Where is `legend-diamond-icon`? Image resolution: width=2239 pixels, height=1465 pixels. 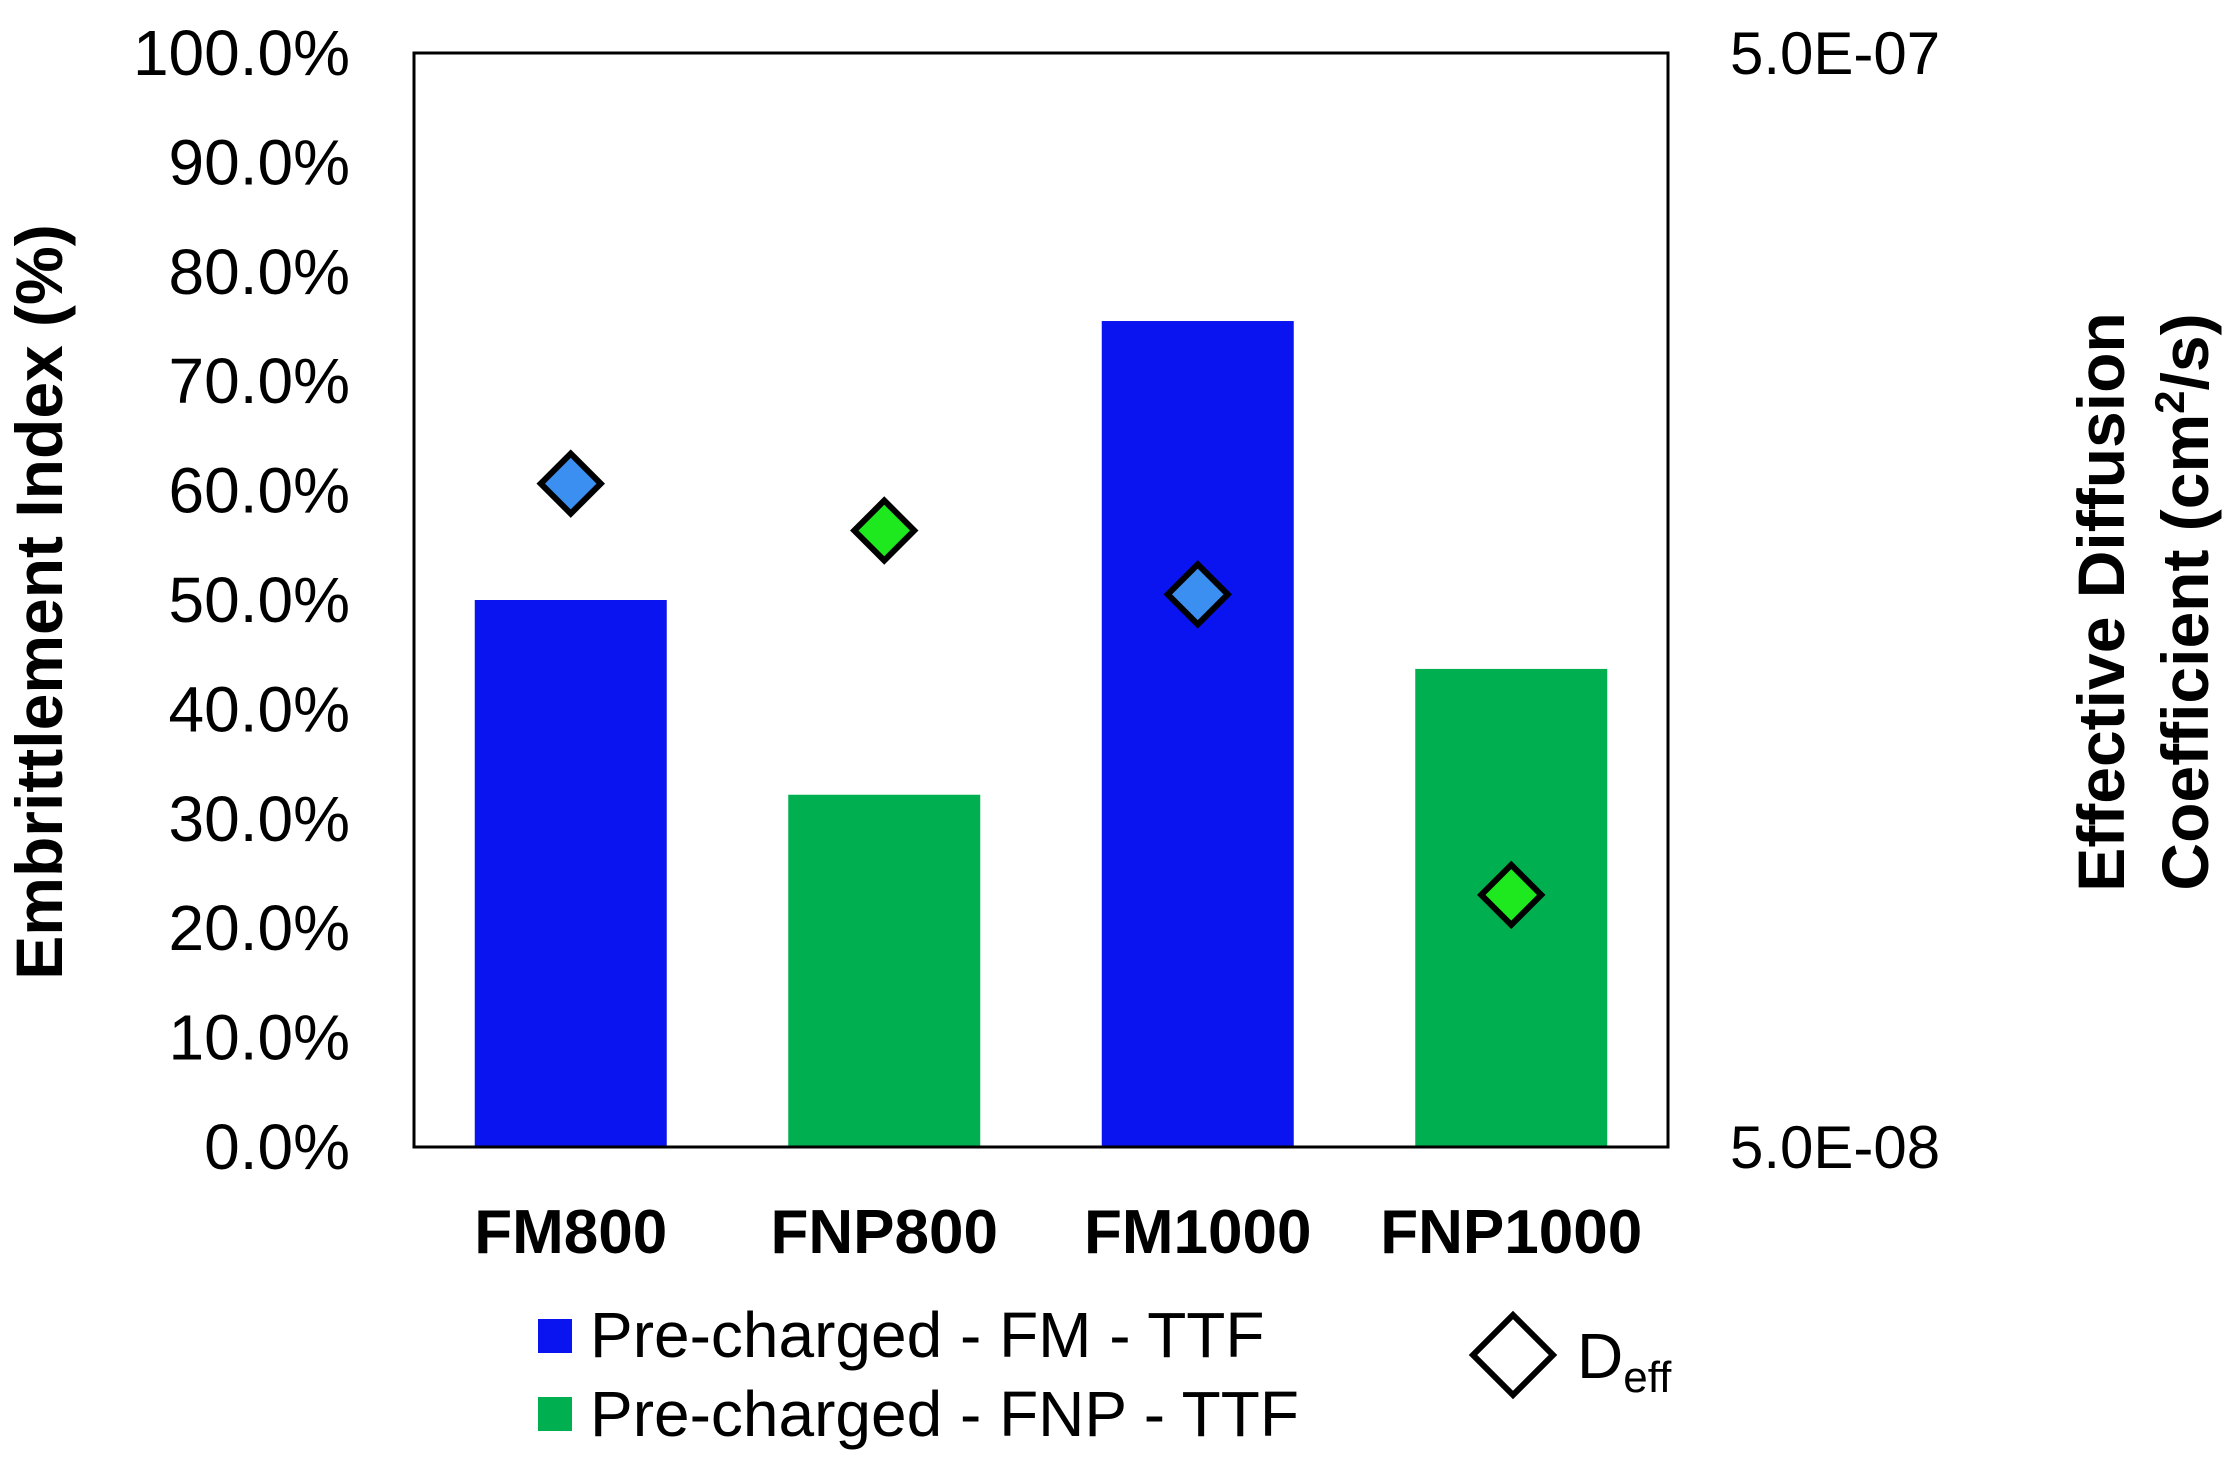
legend-diamond-icon is located at coordinates (1513, 1355).